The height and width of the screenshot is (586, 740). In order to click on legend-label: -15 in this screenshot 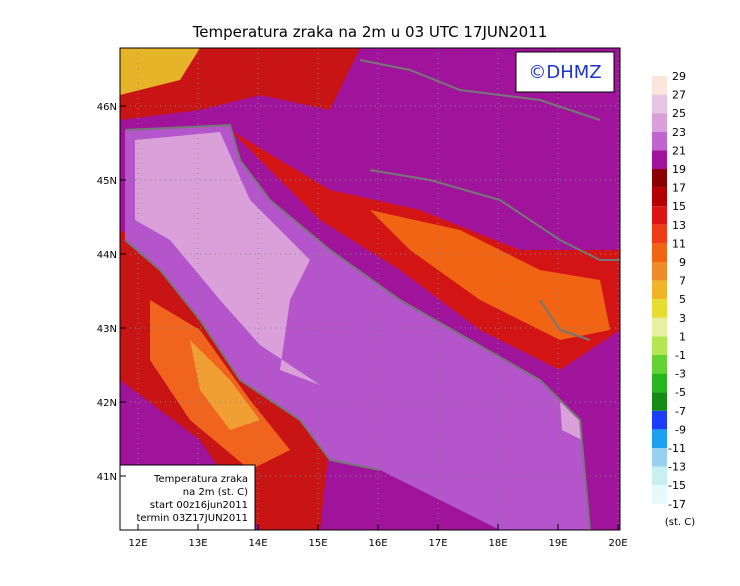, I will do `click(677, 485)`.